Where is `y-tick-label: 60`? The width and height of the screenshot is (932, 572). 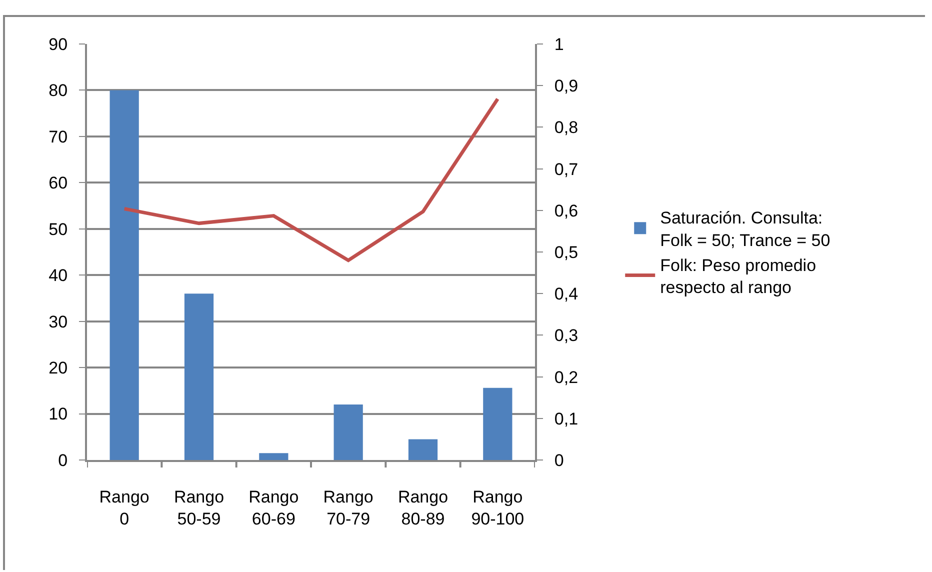 y-tick-label: 60 is located at coordinates (58, 183).